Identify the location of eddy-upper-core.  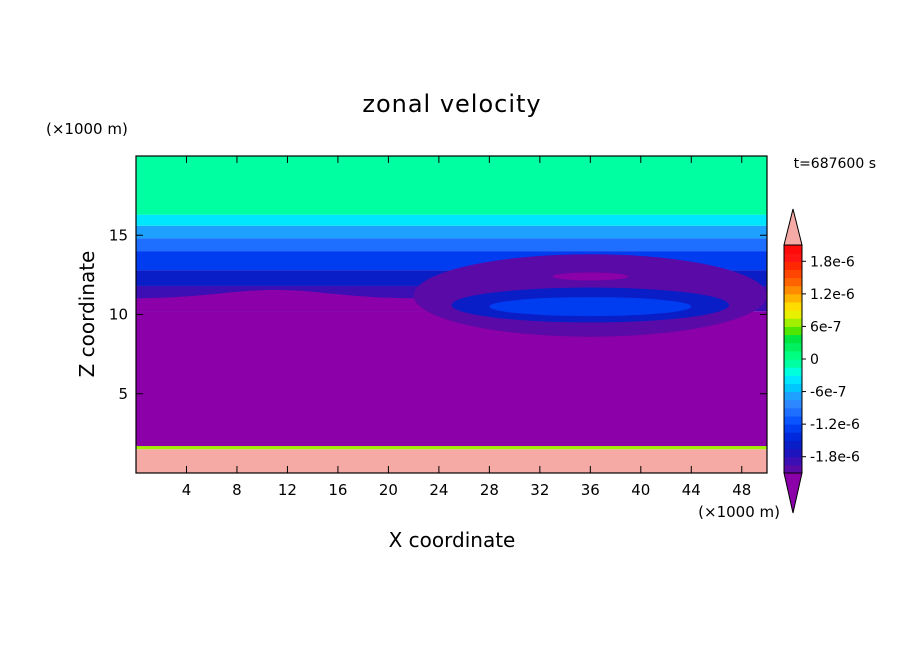
(590, 276).